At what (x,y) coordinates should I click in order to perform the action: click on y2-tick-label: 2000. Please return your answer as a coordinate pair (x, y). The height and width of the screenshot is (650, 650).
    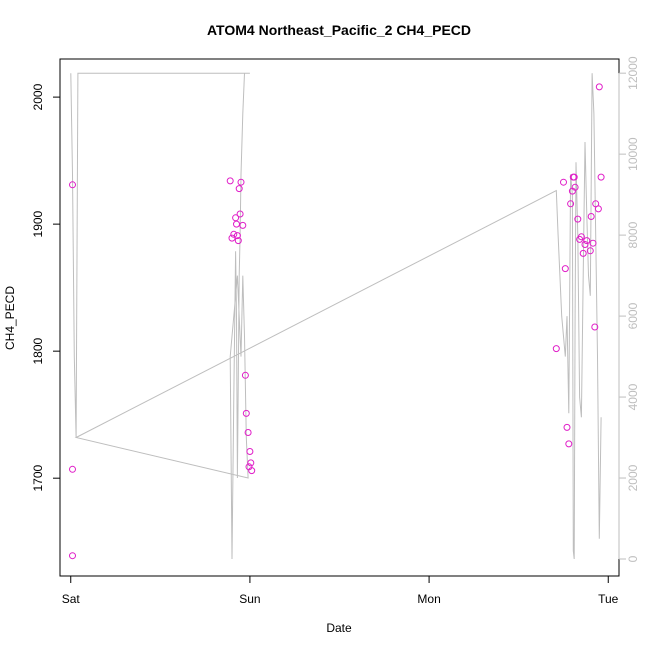
    Looking at the image, I should click on (633, 477).